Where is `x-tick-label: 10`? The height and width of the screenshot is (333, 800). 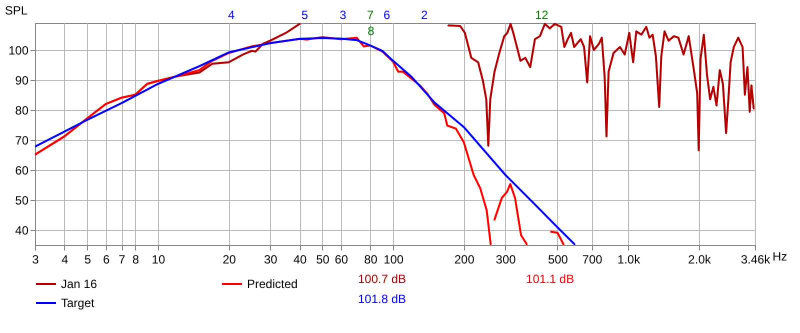 x-tick-label: 10 is located at coordinates (159, 259).